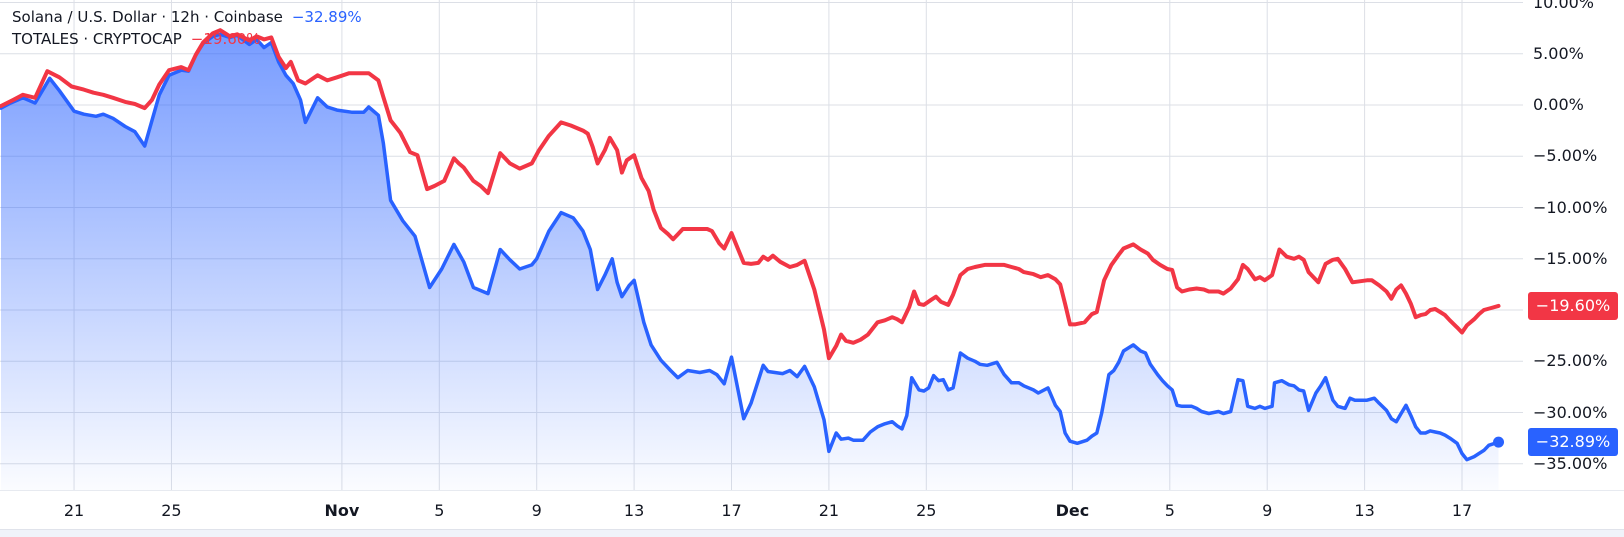  Describe the element at coordinates (812, 533) in the screenshot. I see `bottom-toolbar-strip` at that location.